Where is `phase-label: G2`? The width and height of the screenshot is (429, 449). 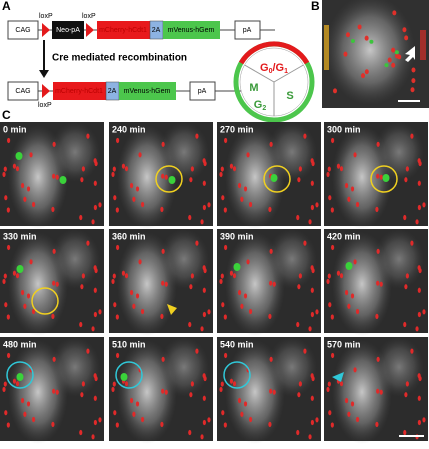 phase-label: G2 is located at coordinates (260, 105).